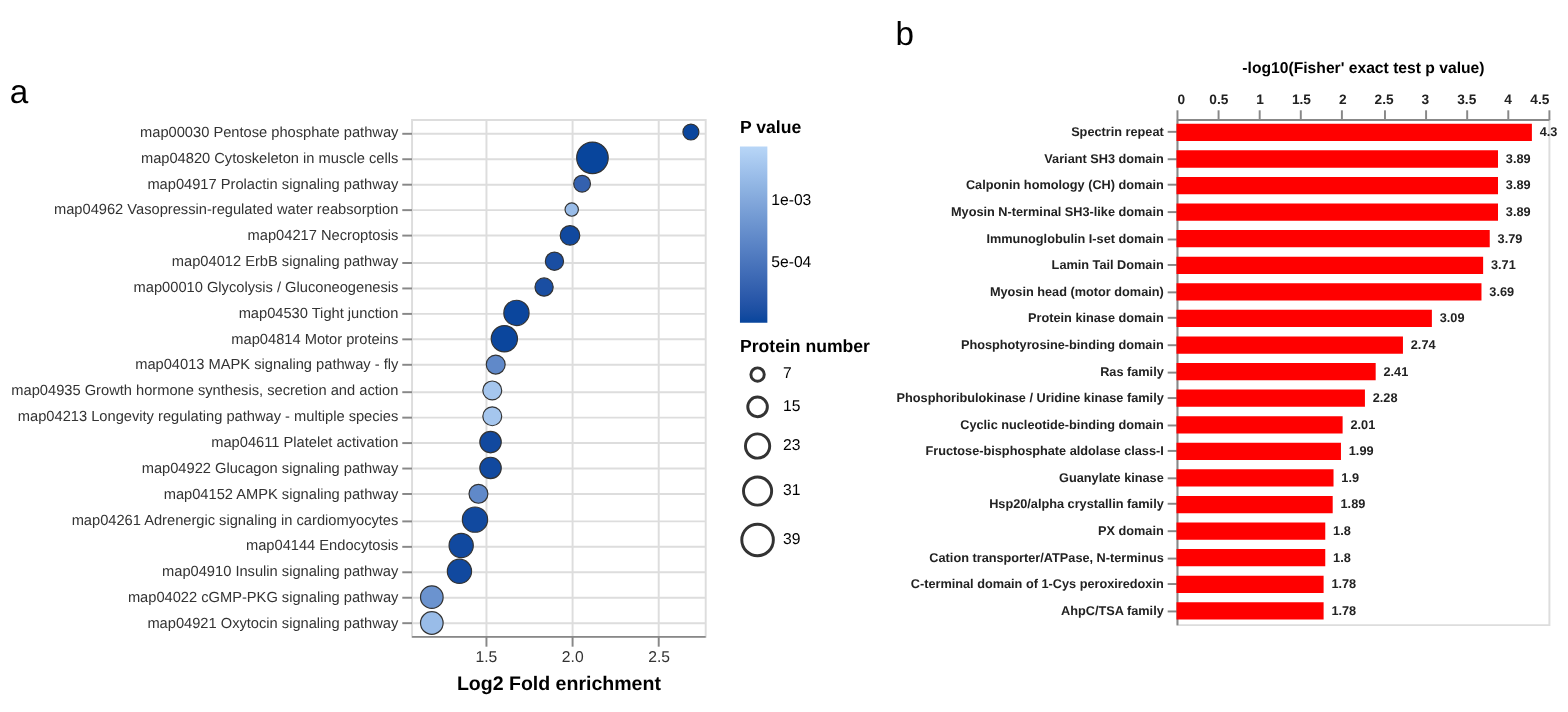 The height and width of the screenshot is (712, 1568). I want to click on color-bar-title: P value, so click(770, 126).